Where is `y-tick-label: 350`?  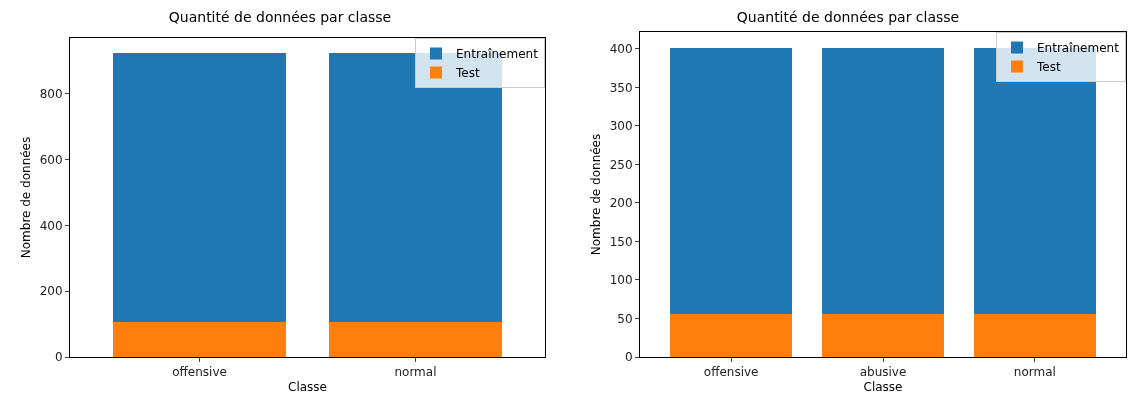 y-tick-label: 350 is located at coordinates (621, 87).